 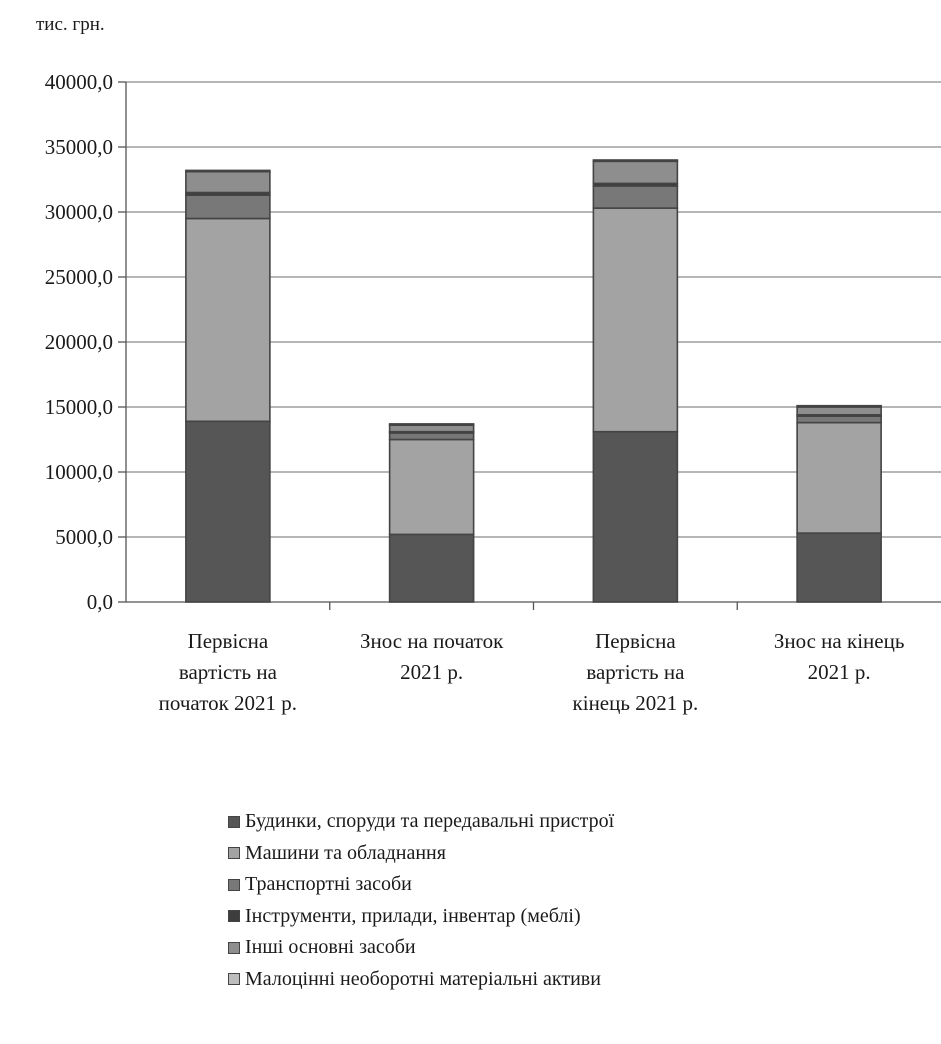 What do you see at coordinates (423, 978) in the screenshot?
I see `legend-label: Малоцінні необоротні матеріальні активи` at bounding box center [423, 978].